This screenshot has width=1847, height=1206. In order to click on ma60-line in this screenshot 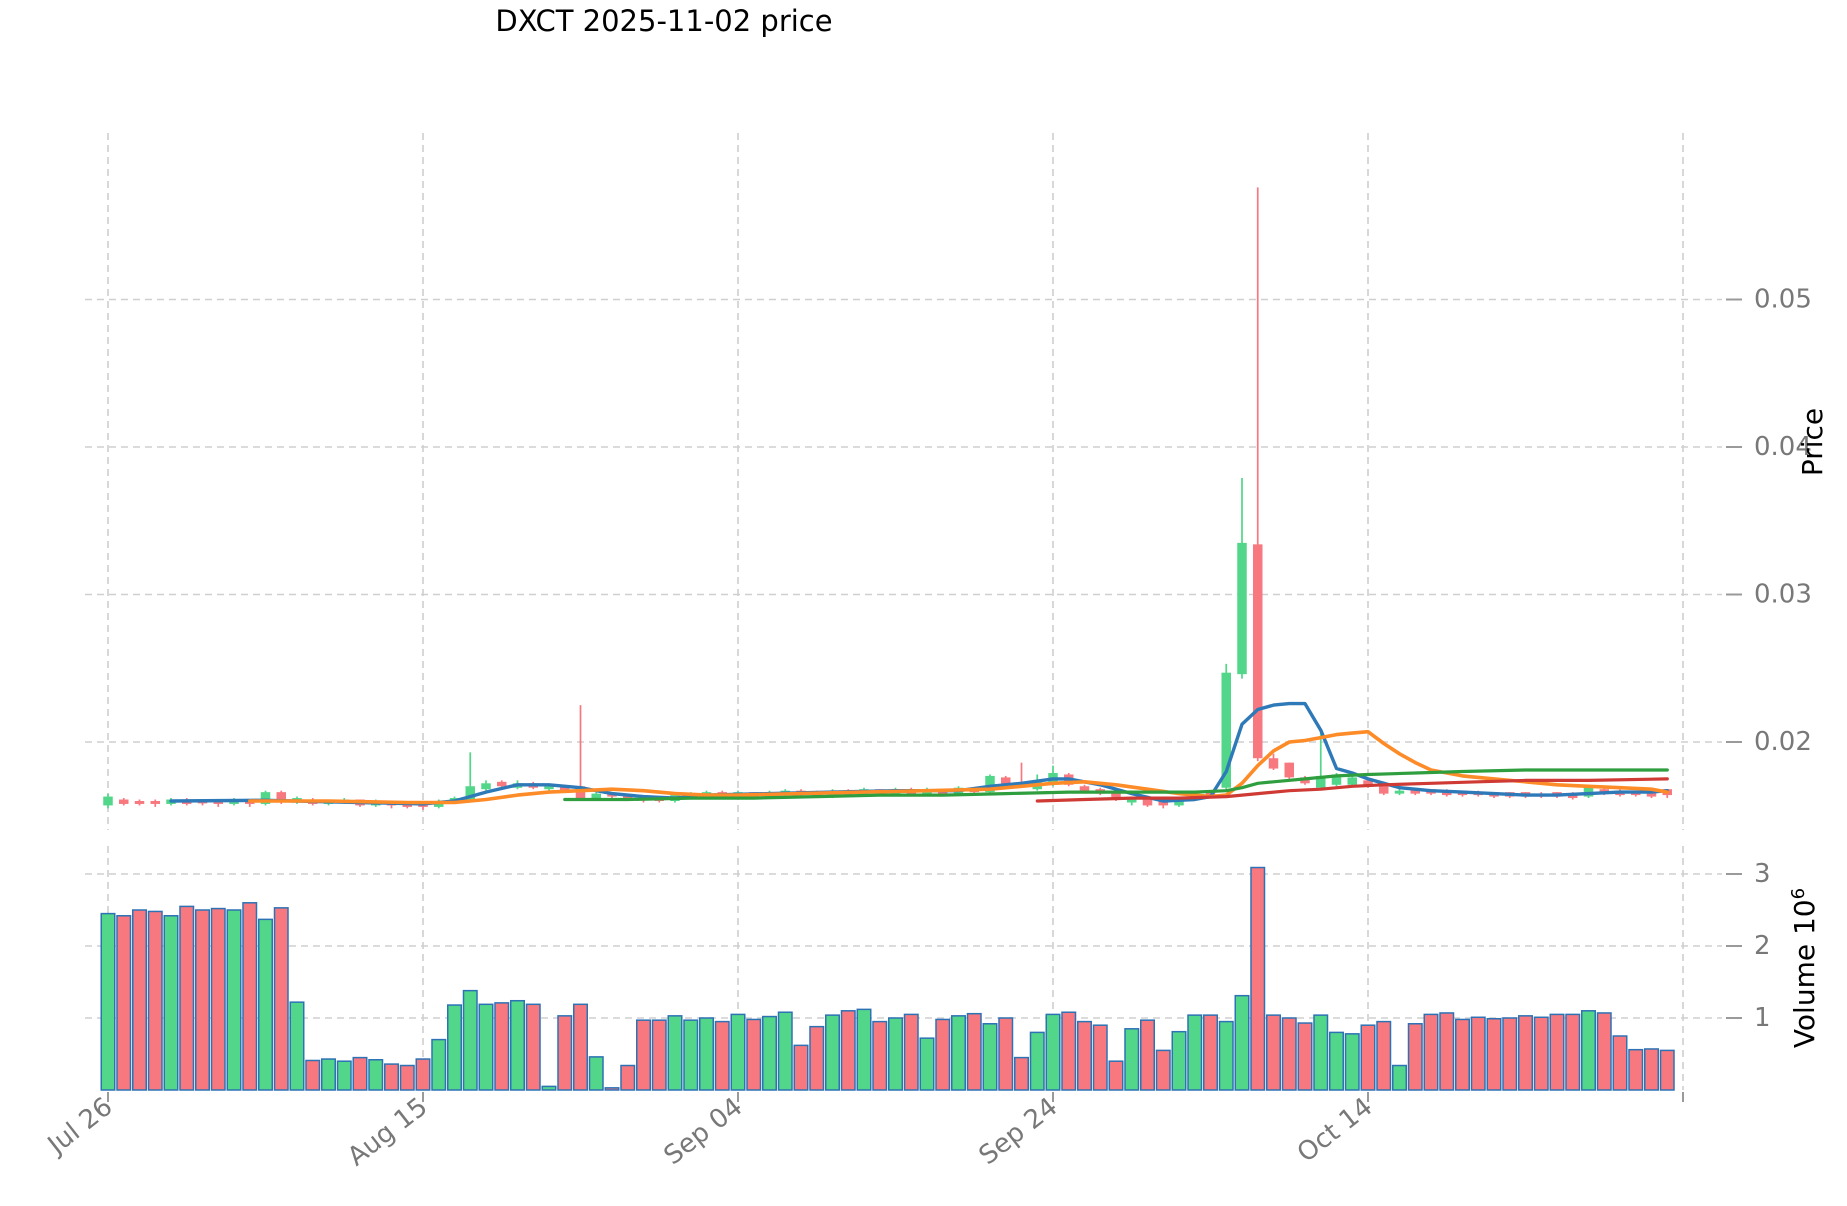, I will do `click(1352, 790)`.